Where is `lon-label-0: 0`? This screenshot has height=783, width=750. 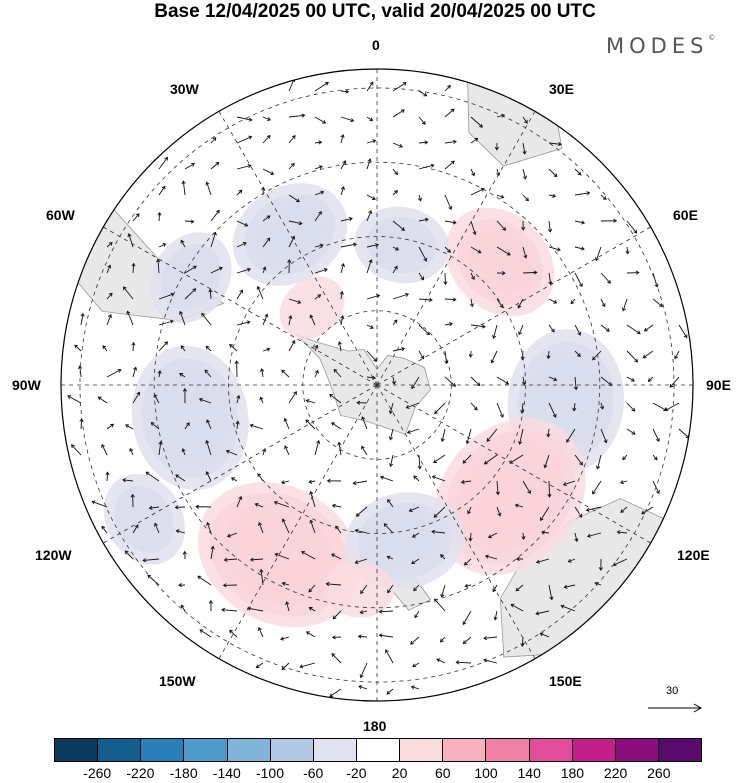 lon-label-0: 0 is located at coordinates (376, 45).